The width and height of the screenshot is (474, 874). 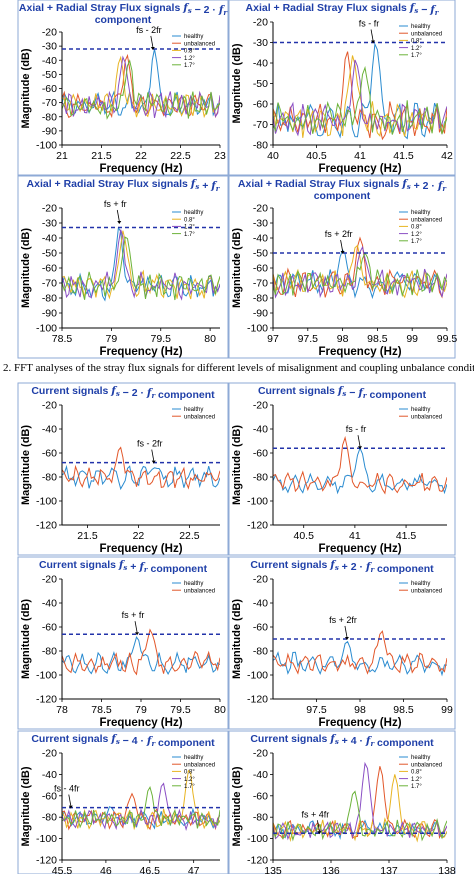 I want to click on x-tick-label: 135, so click(x=273, y=869).